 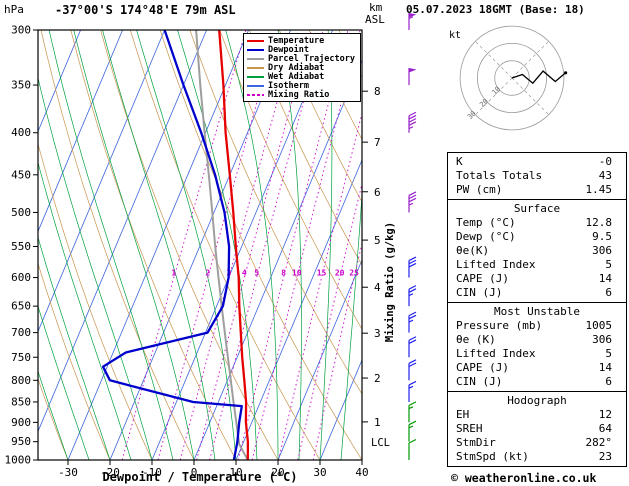 I want to click on km-tick-label: 4, so click(x=377, y=287).